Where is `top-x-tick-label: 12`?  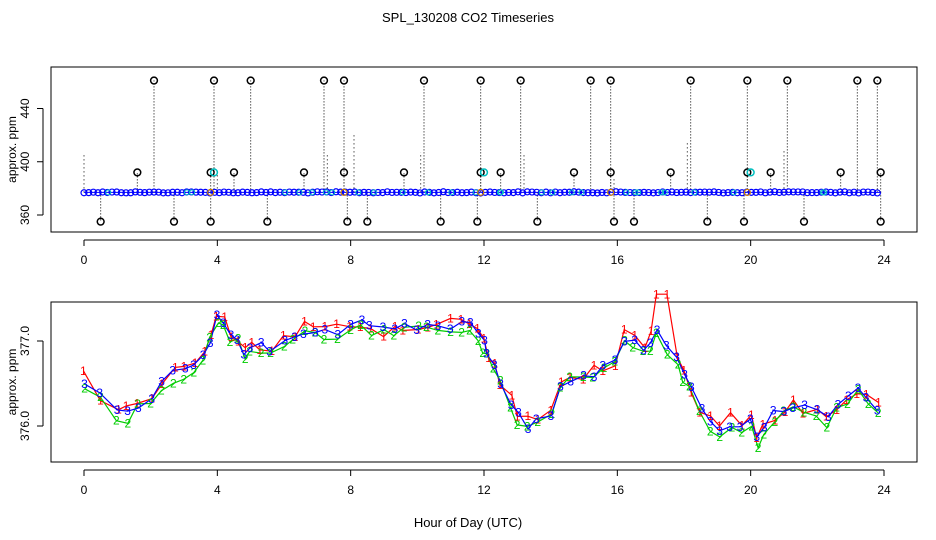 top-x-tick-label: 12 is located at coordinates (484, 260).